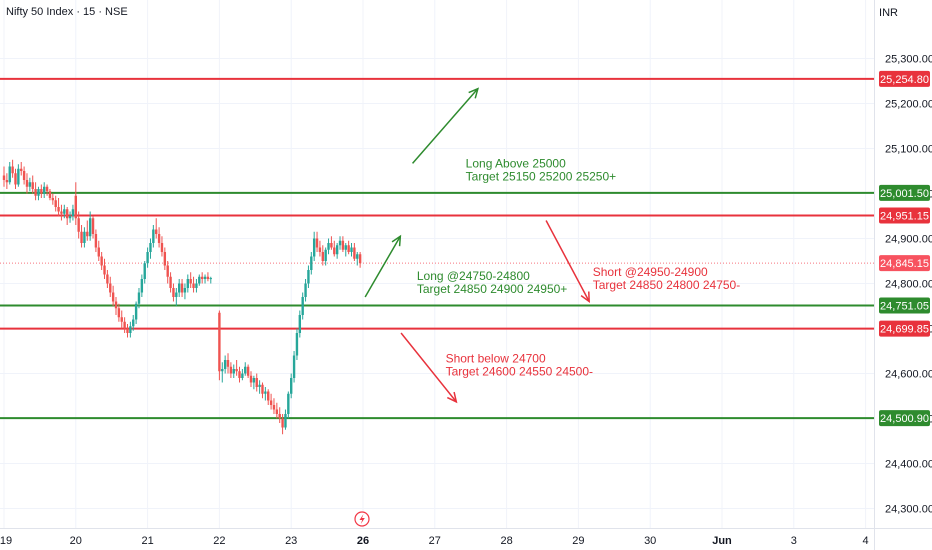  What do you see at coordinates (578, 541) in the screenshot?
I see `time-tick-label: 29` at bounding box center [578, 541].